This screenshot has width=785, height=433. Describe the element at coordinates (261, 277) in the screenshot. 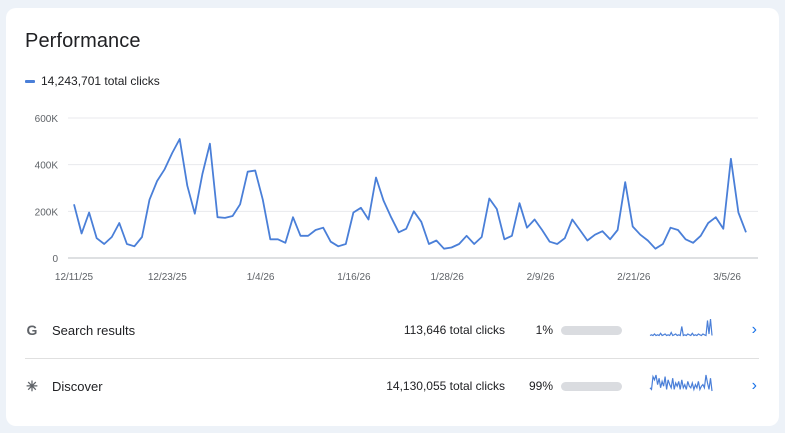

I see `x-tick-label: 1/4/26` at that location.